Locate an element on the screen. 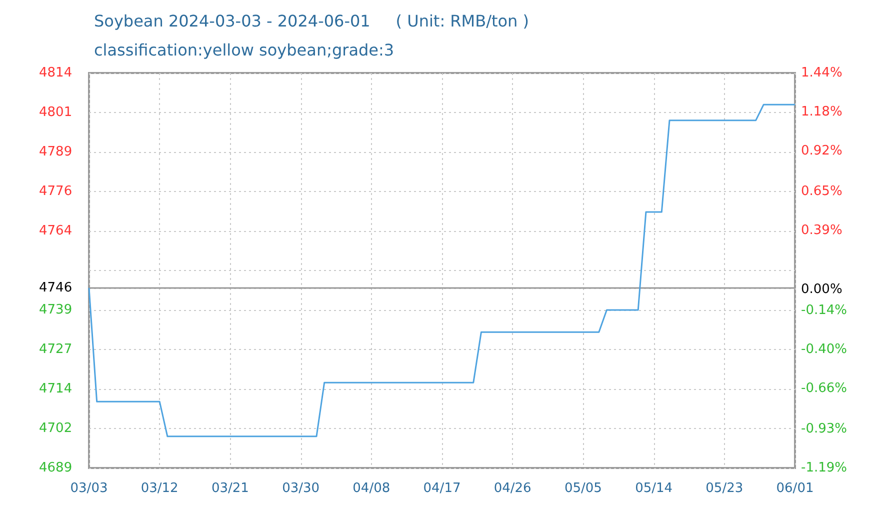 The image size is (874, 509). y-tick-label: 4739 is located at coordinates (55, 310).